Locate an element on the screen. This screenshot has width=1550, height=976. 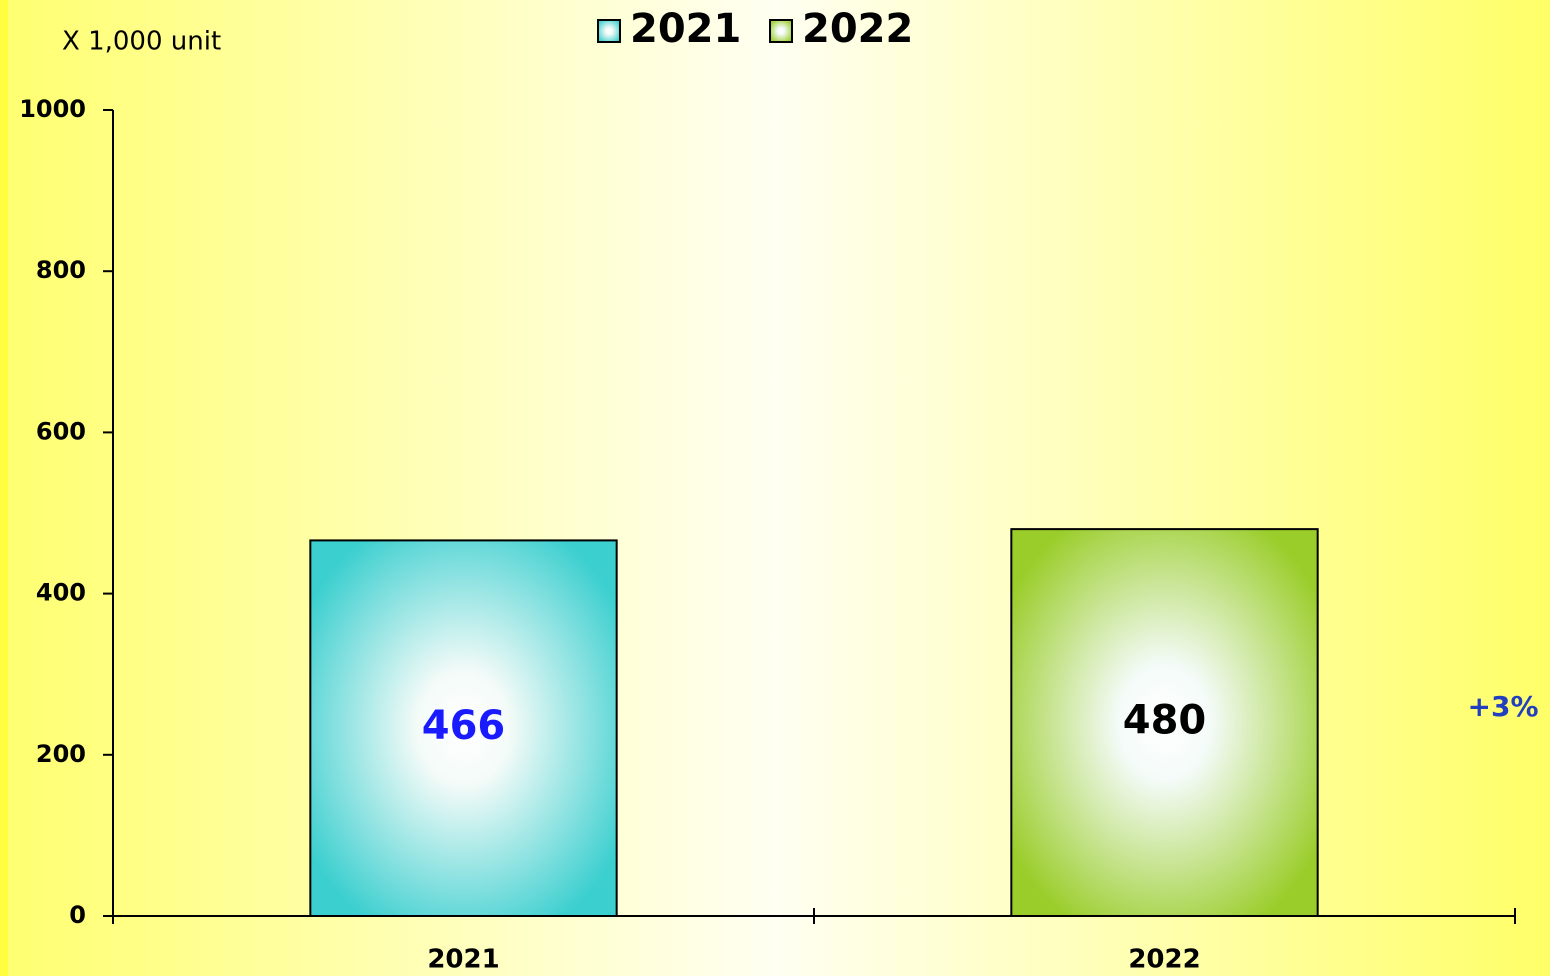
y-tick-label: 400 is located at coordinates (61, 593).